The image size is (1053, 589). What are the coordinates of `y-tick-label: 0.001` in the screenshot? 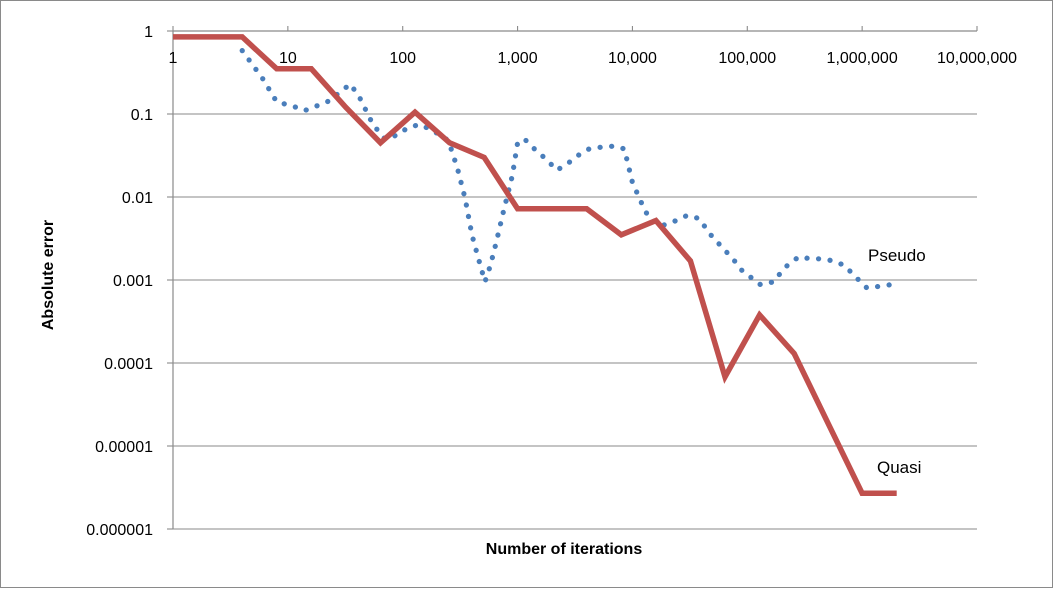 It's located at (133, 281).